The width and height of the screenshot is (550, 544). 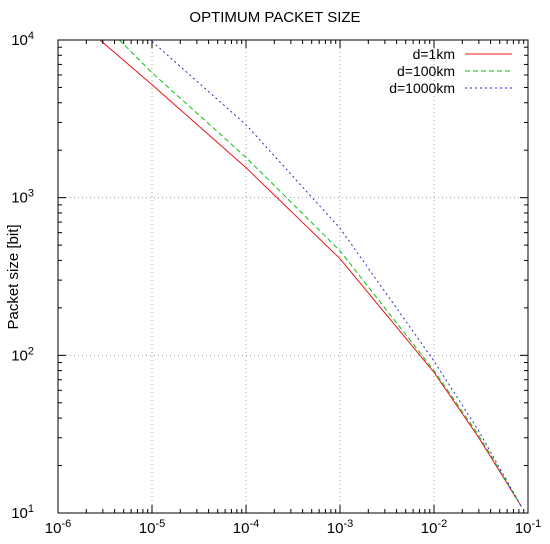 I want to click on x-tick-label: 10⁻⁵, so click(x=152, y=527).